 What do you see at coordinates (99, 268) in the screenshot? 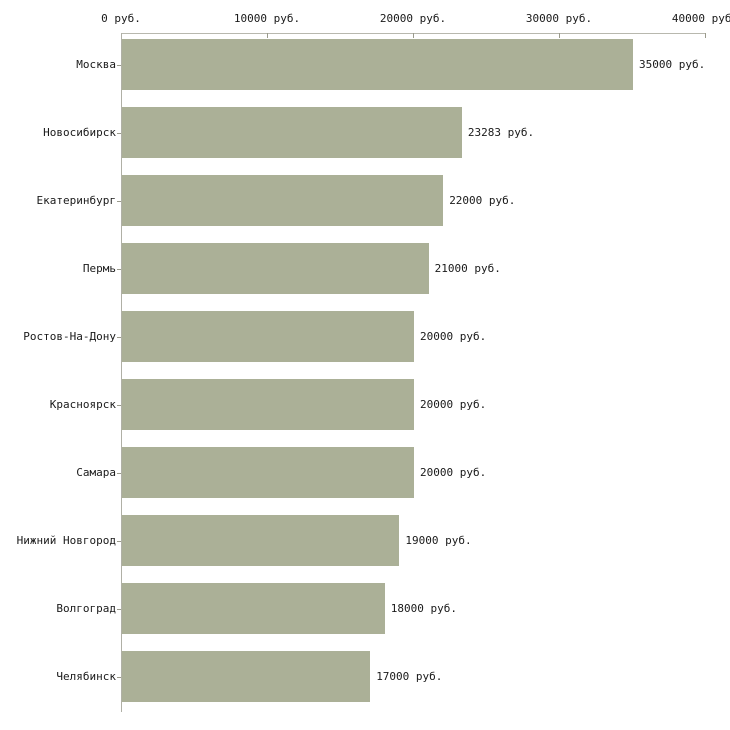
I see `y-axis-category-label: Пермь` at bounding box center [99, 268].